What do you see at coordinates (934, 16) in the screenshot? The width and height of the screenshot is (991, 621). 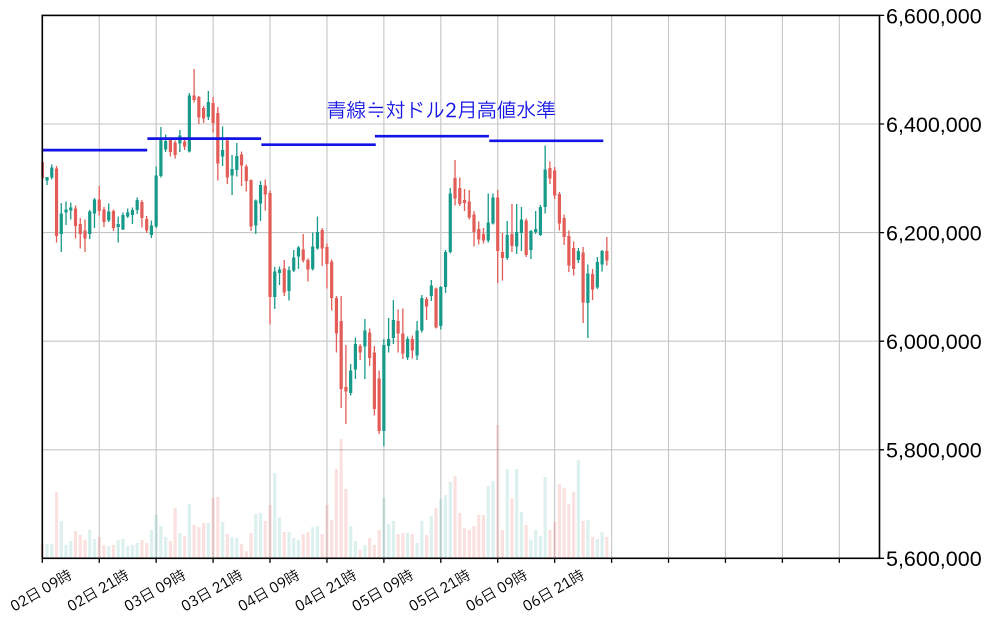 I see `svg-text: 6,600,000` at bounding box center [934, 16].